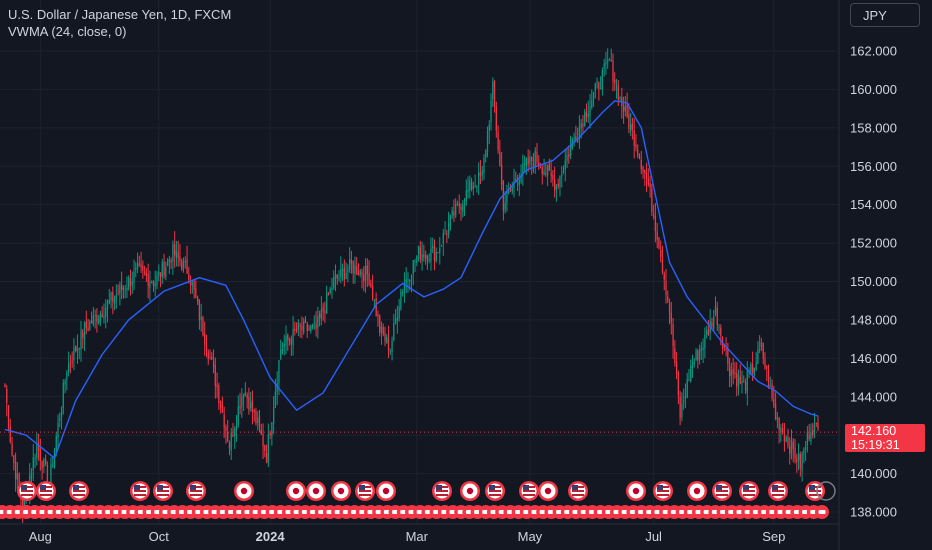  Describe the element at coordinates (822, 512) in the screenshot. I see `event-marker-icon` at that location.